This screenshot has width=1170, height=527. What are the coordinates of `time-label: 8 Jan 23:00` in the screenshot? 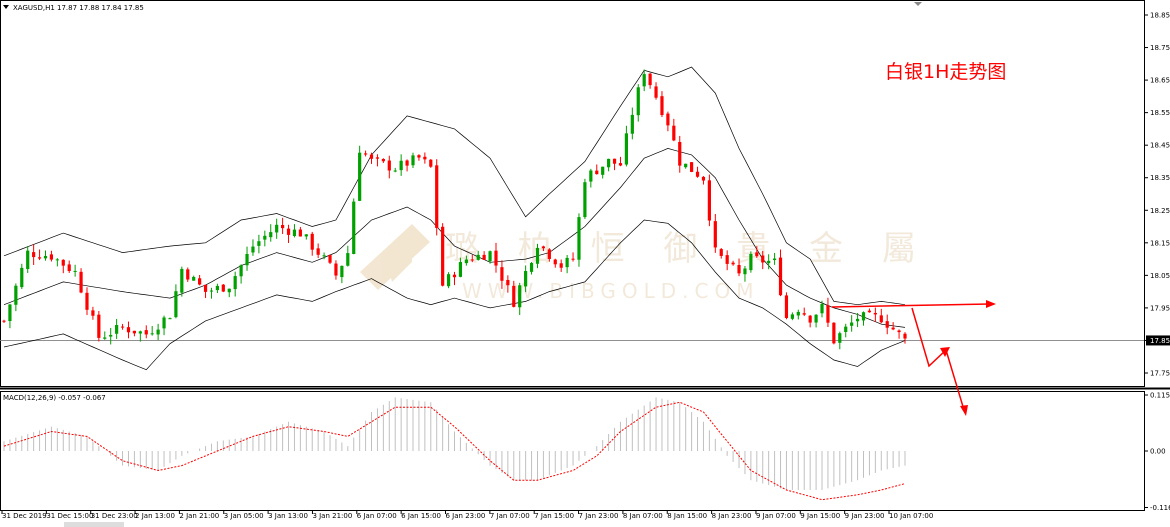 It's located at (732, 516).